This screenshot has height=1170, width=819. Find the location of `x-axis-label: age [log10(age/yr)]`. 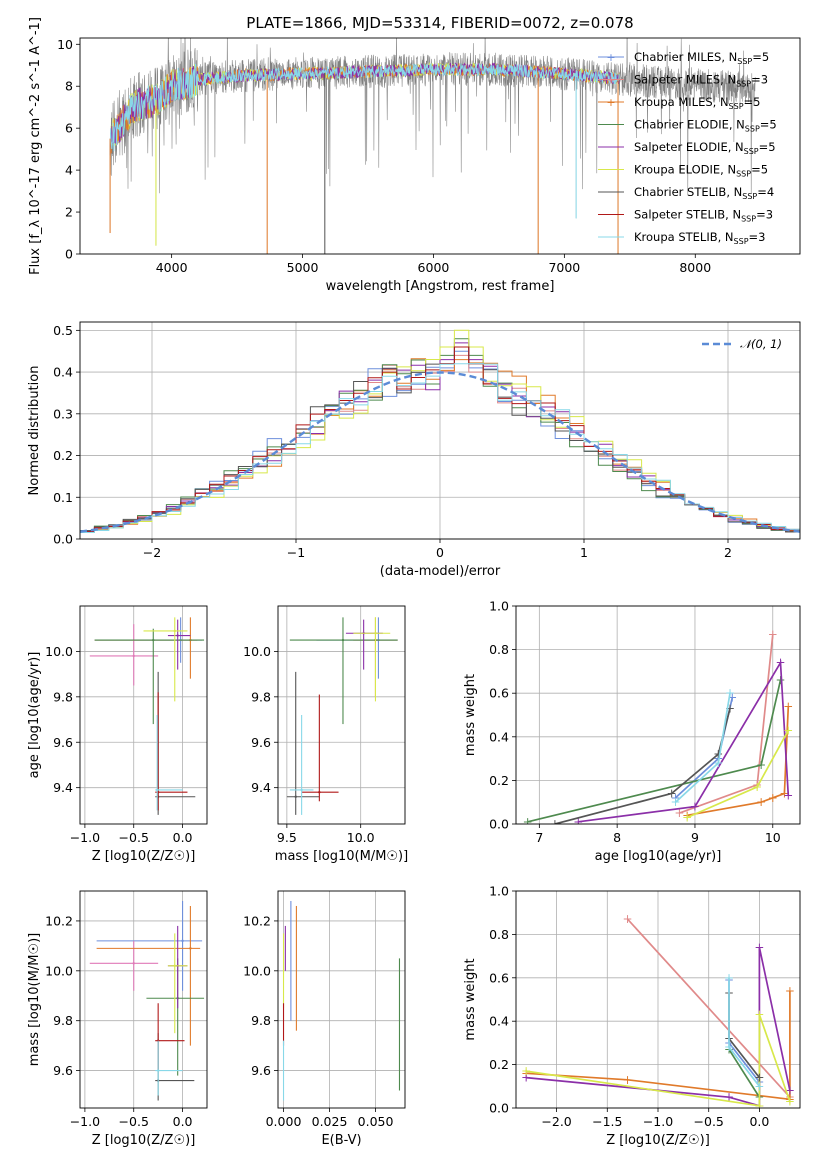

x-axis-label: age [log10(age/yr)] is located at coordinates (658, 856).